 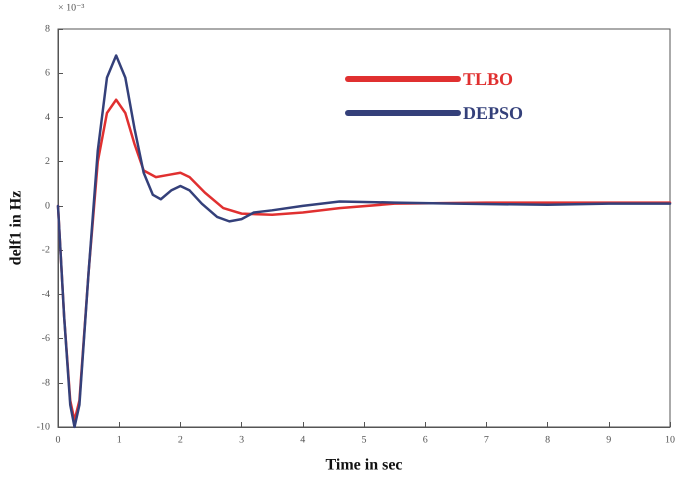 I want to click on y-tick-label: 4, so click(x=47, y=117).